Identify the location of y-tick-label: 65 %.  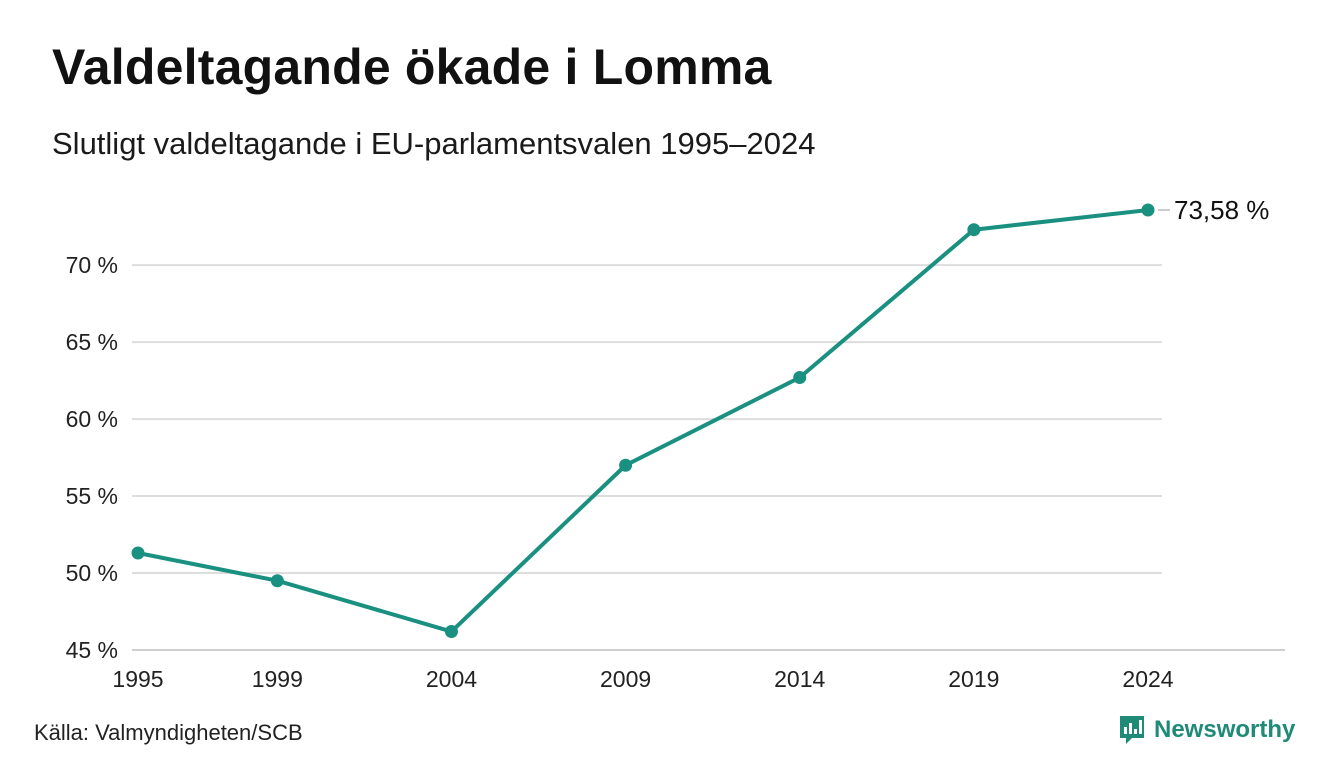
(92, 342).